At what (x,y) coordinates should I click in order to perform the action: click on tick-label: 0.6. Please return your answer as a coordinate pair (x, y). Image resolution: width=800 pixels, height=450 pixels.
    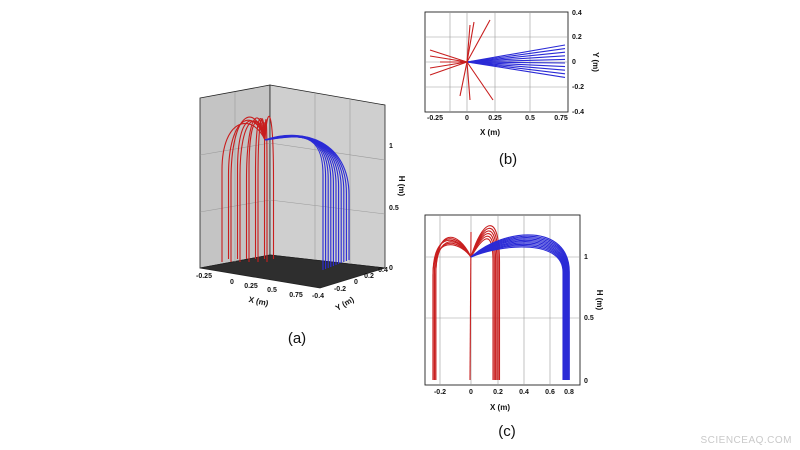
    Looking at the image, I should click on (550, 392).